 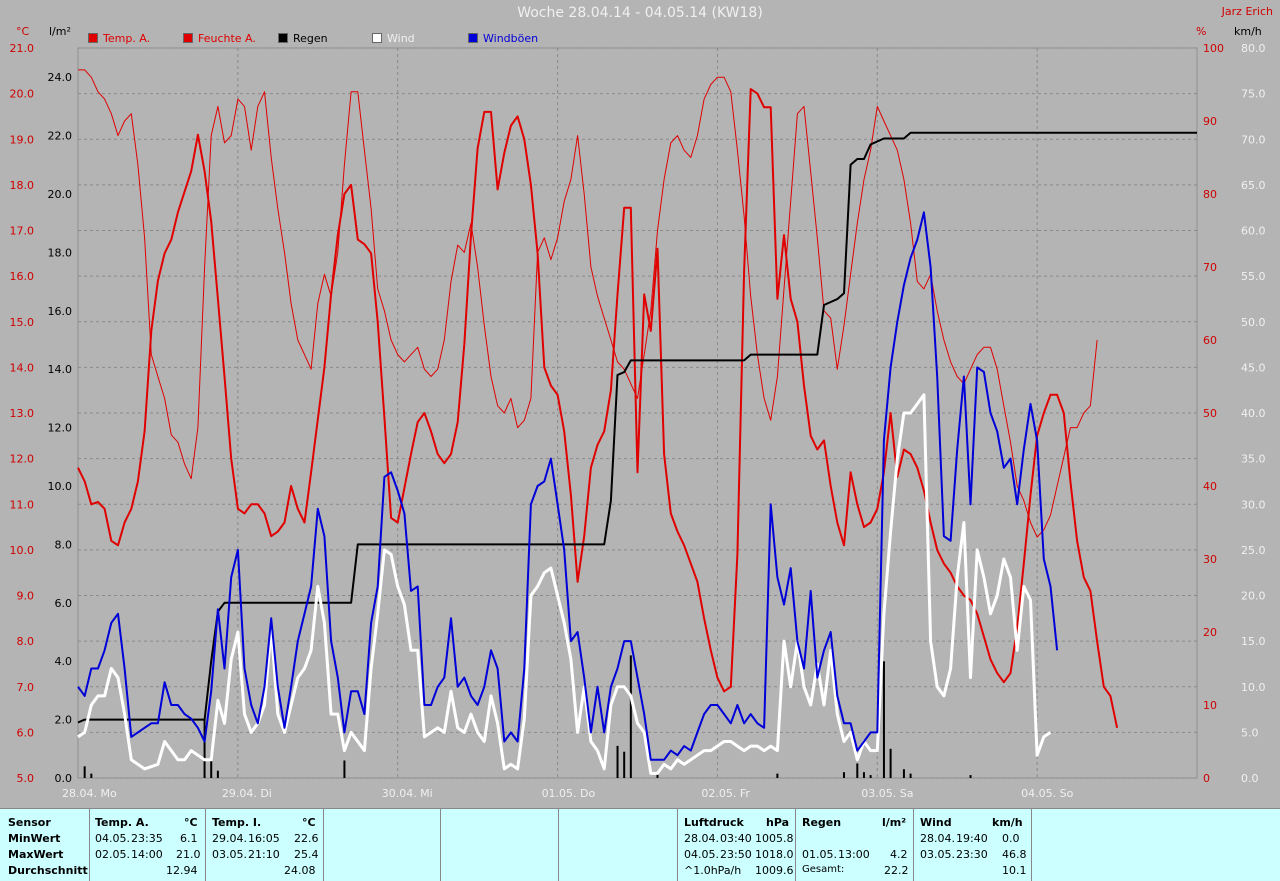 What do you see at coordinates (701, 854) in the screenshot?
I see `pressure-max-date: 04.05.` at bounding box center [701, 854].